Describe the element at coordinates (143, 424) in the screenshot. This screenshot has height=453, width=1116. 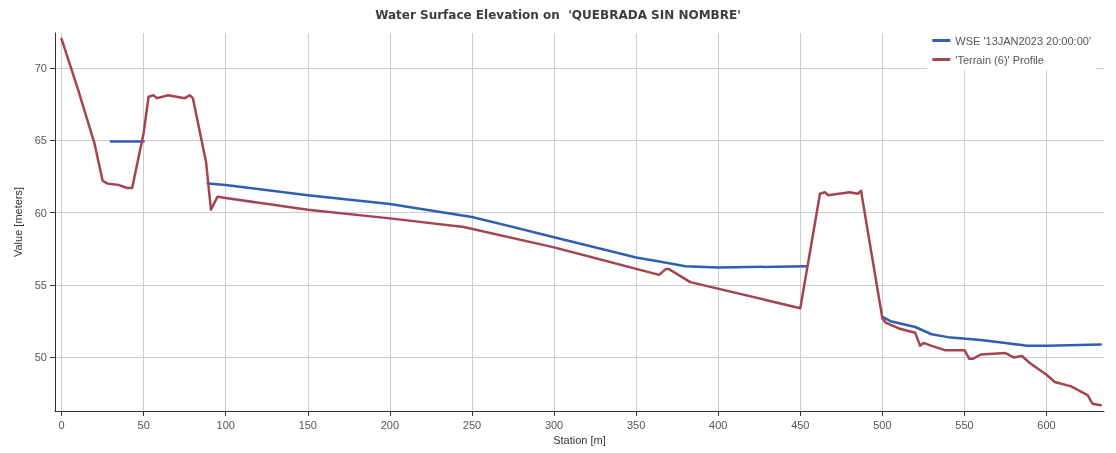
I see `x-tick-label: 50` at that location.